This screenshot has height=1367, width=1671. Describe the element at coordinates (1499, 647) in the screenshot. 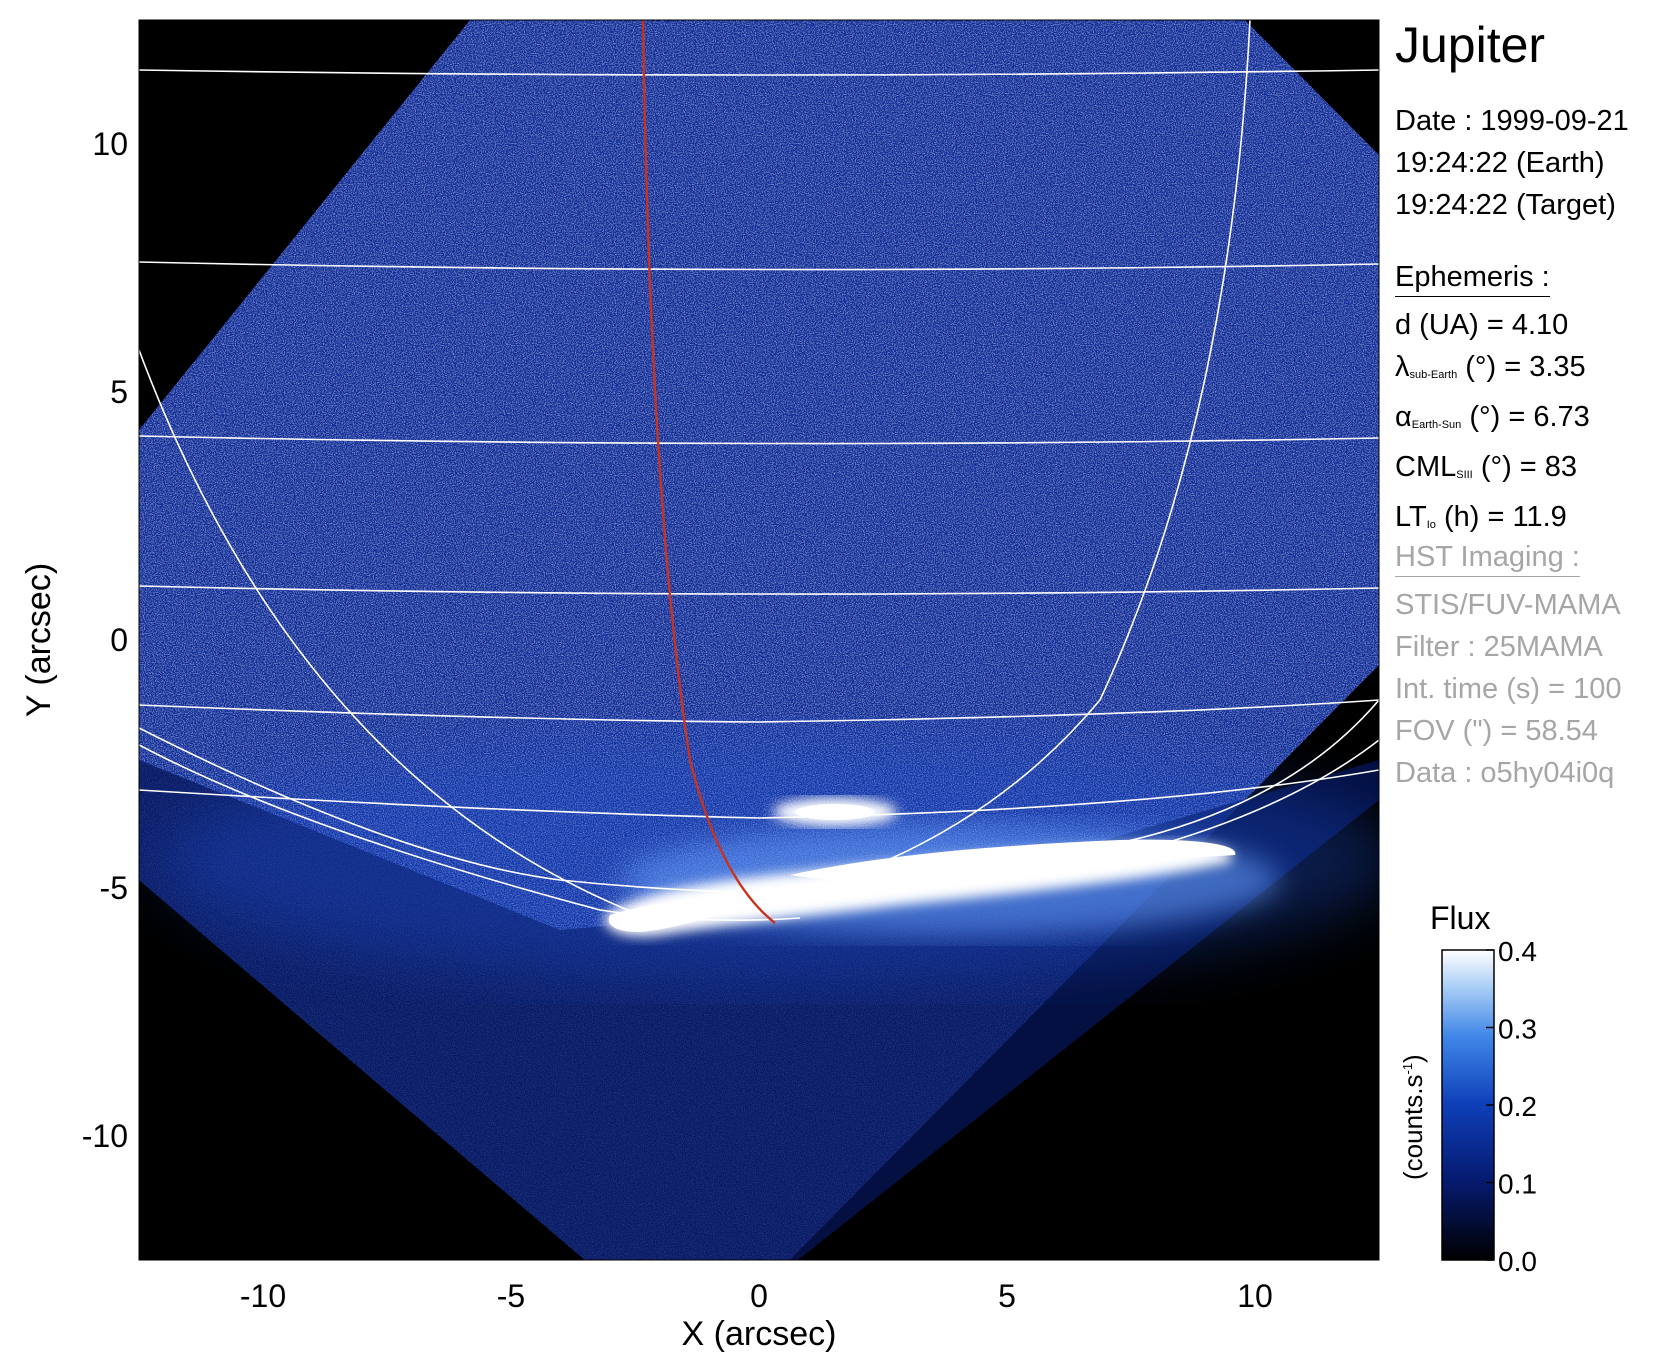

I see `hst-info-line: Filter : 25MAMA` at that location.